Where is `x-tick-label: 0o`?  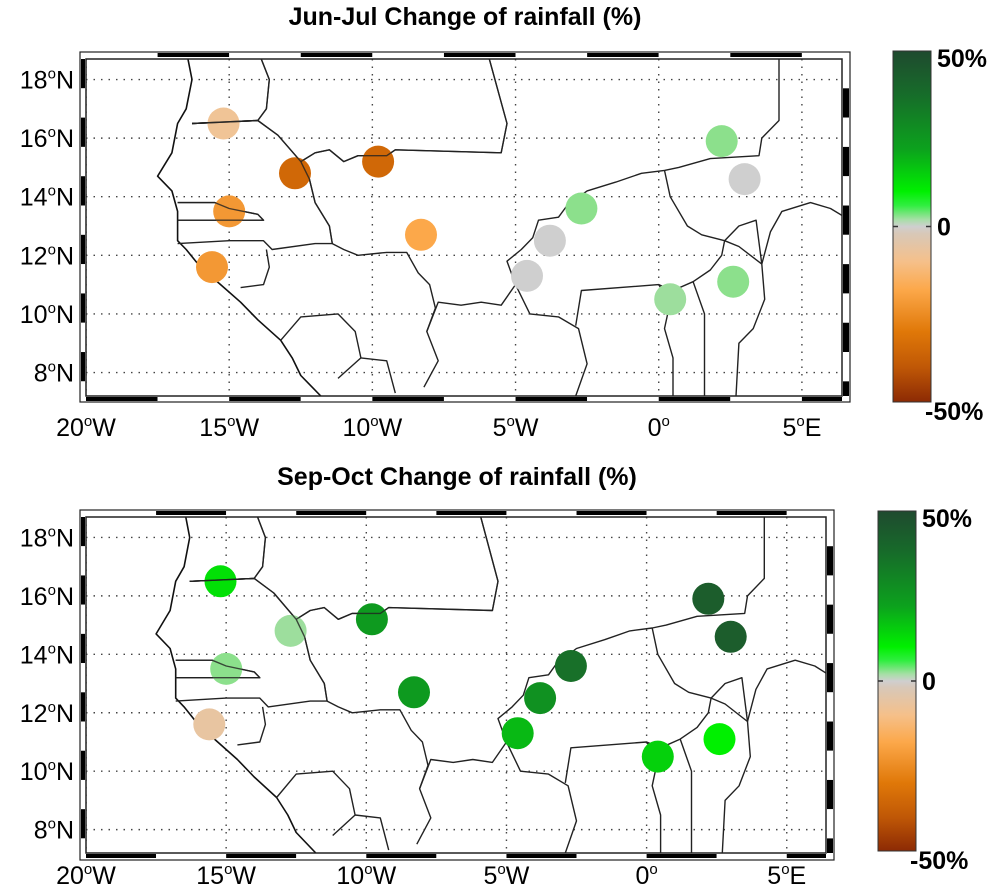
x-tick-label: 0o is located at coordinates (646, 875).